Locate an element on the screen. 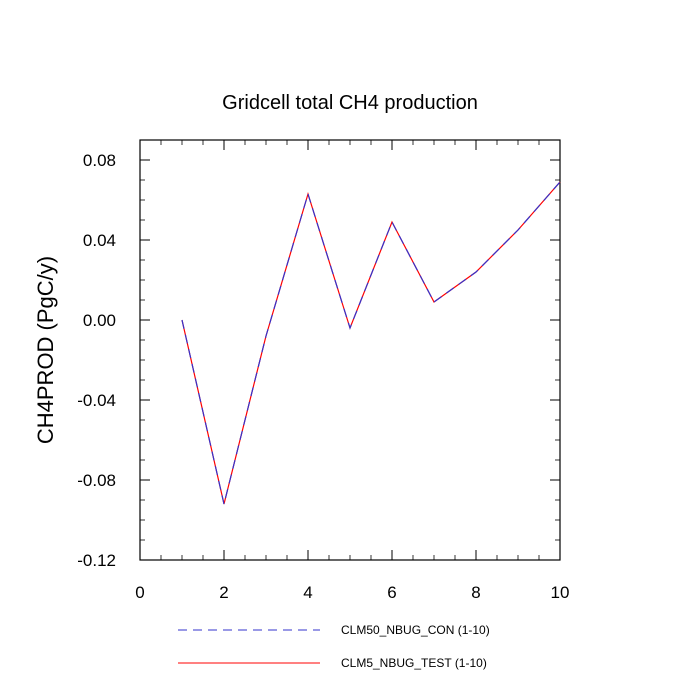  y-tick-label: -0.12 is located at coordinates (96, 560).